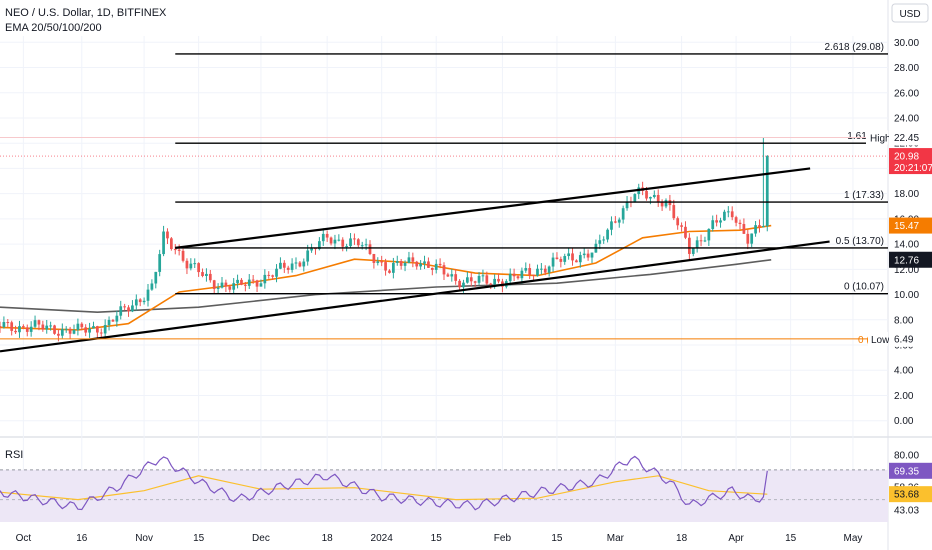  What do you see at coordinates (864, 195) in the screenshot?
I see `fib-level-label: 1 (17.33)` at bounding box center [864, 195].